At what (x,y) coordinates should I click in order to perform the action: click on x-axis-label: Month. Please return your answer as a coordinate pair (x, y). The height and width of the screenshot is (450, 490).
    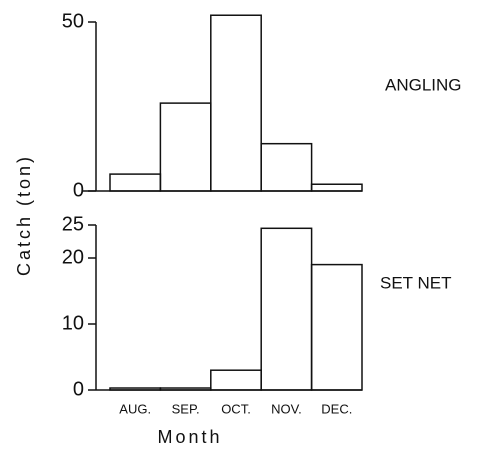
    Looking at the image, I should click on (189, 437).